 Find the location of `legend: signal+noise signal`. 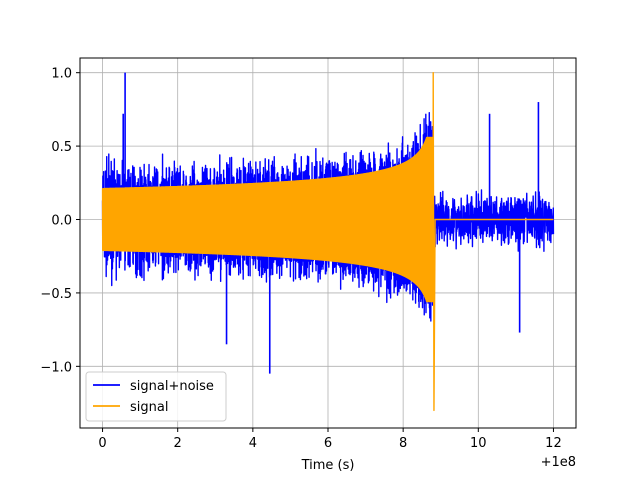

legend: signal+noise signal is located at coordinates (156, 396).